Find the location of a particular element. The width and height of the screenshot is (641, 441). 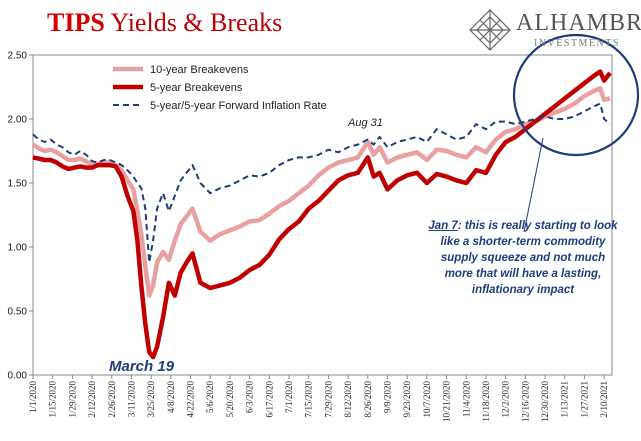

brand-logo: ALHAMBRA INVESTMENTS is located at coordinates (554, 30).